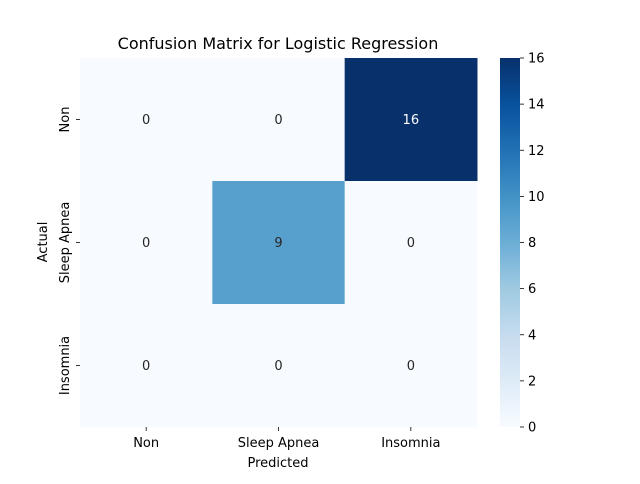 The width and height of the screenshot is (640, 484). I want to click on colorbar-tick-label: 16, so click(536, 59).